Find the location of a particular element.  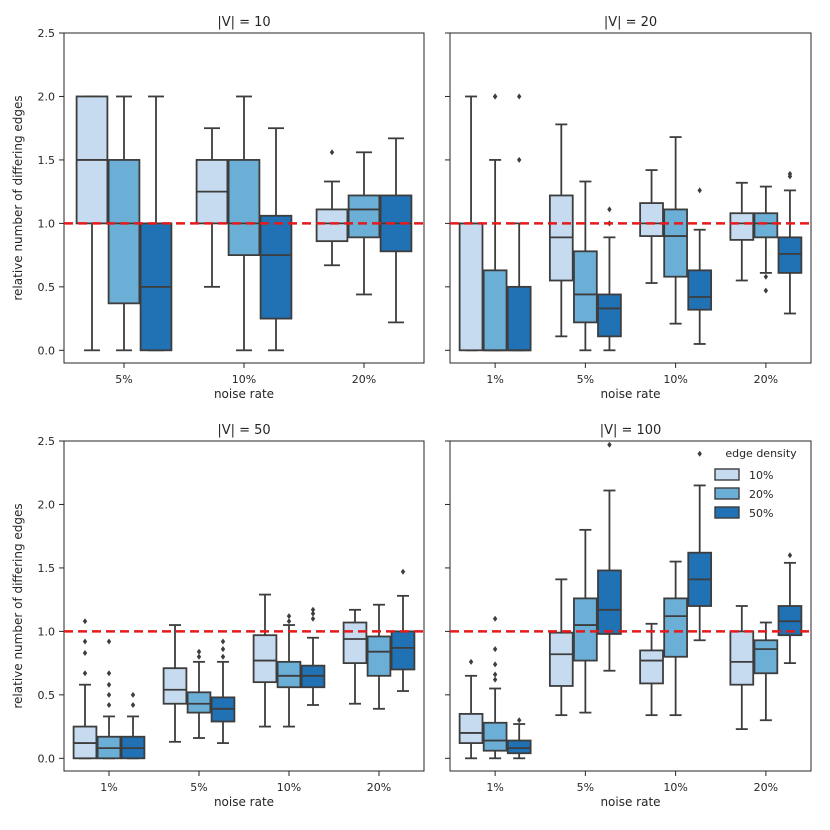

y-axis-label: relative number of differing edges is located at coordinates (18, 197).